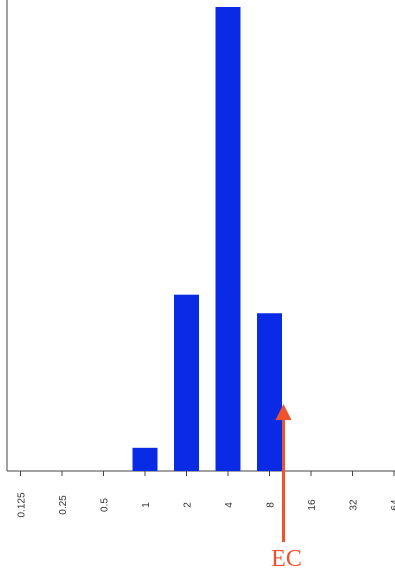 Image resolution: width=395 pixels, height=574 pixels. I want to click on x-tick-labels: 0.125 0.25 0.5 1 2 4 8 16 32 64, so click(206, 504).